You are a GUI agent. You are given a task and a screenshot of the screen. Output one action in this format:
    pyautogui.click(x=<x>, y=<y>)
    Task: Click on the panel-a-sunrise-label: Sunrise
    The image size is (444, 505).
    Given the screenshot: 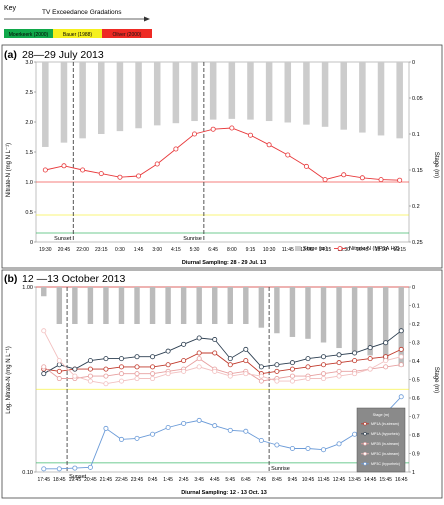 What is the action you would take?
    pyautogui.click(x=192, y=239)
    